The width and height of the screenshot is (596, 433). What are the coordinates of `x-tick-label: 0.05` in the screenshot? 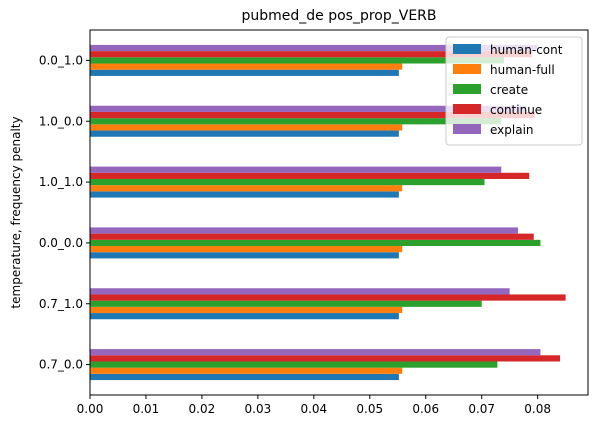 It's located at (369, 409).